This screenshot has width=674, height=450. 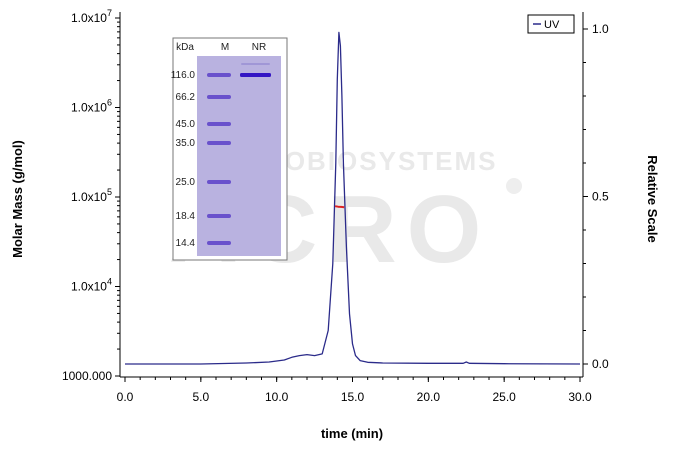 I want to click on x-tick-label: 20.0, so click(x=429, y=397).